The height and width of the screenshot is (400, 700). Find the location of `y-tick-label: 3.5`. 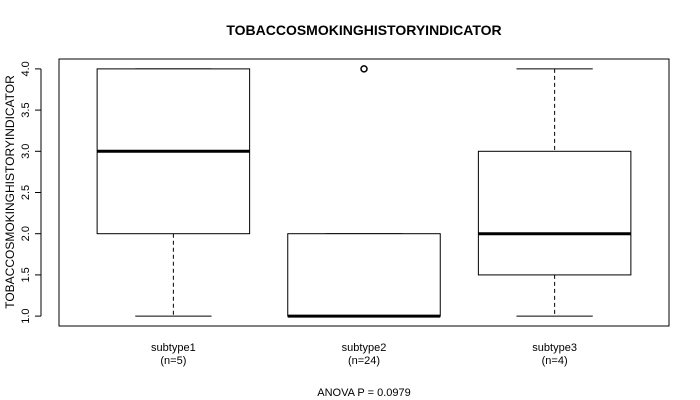

y-tick-label: 3.5 is located at coordinates (26, 109).